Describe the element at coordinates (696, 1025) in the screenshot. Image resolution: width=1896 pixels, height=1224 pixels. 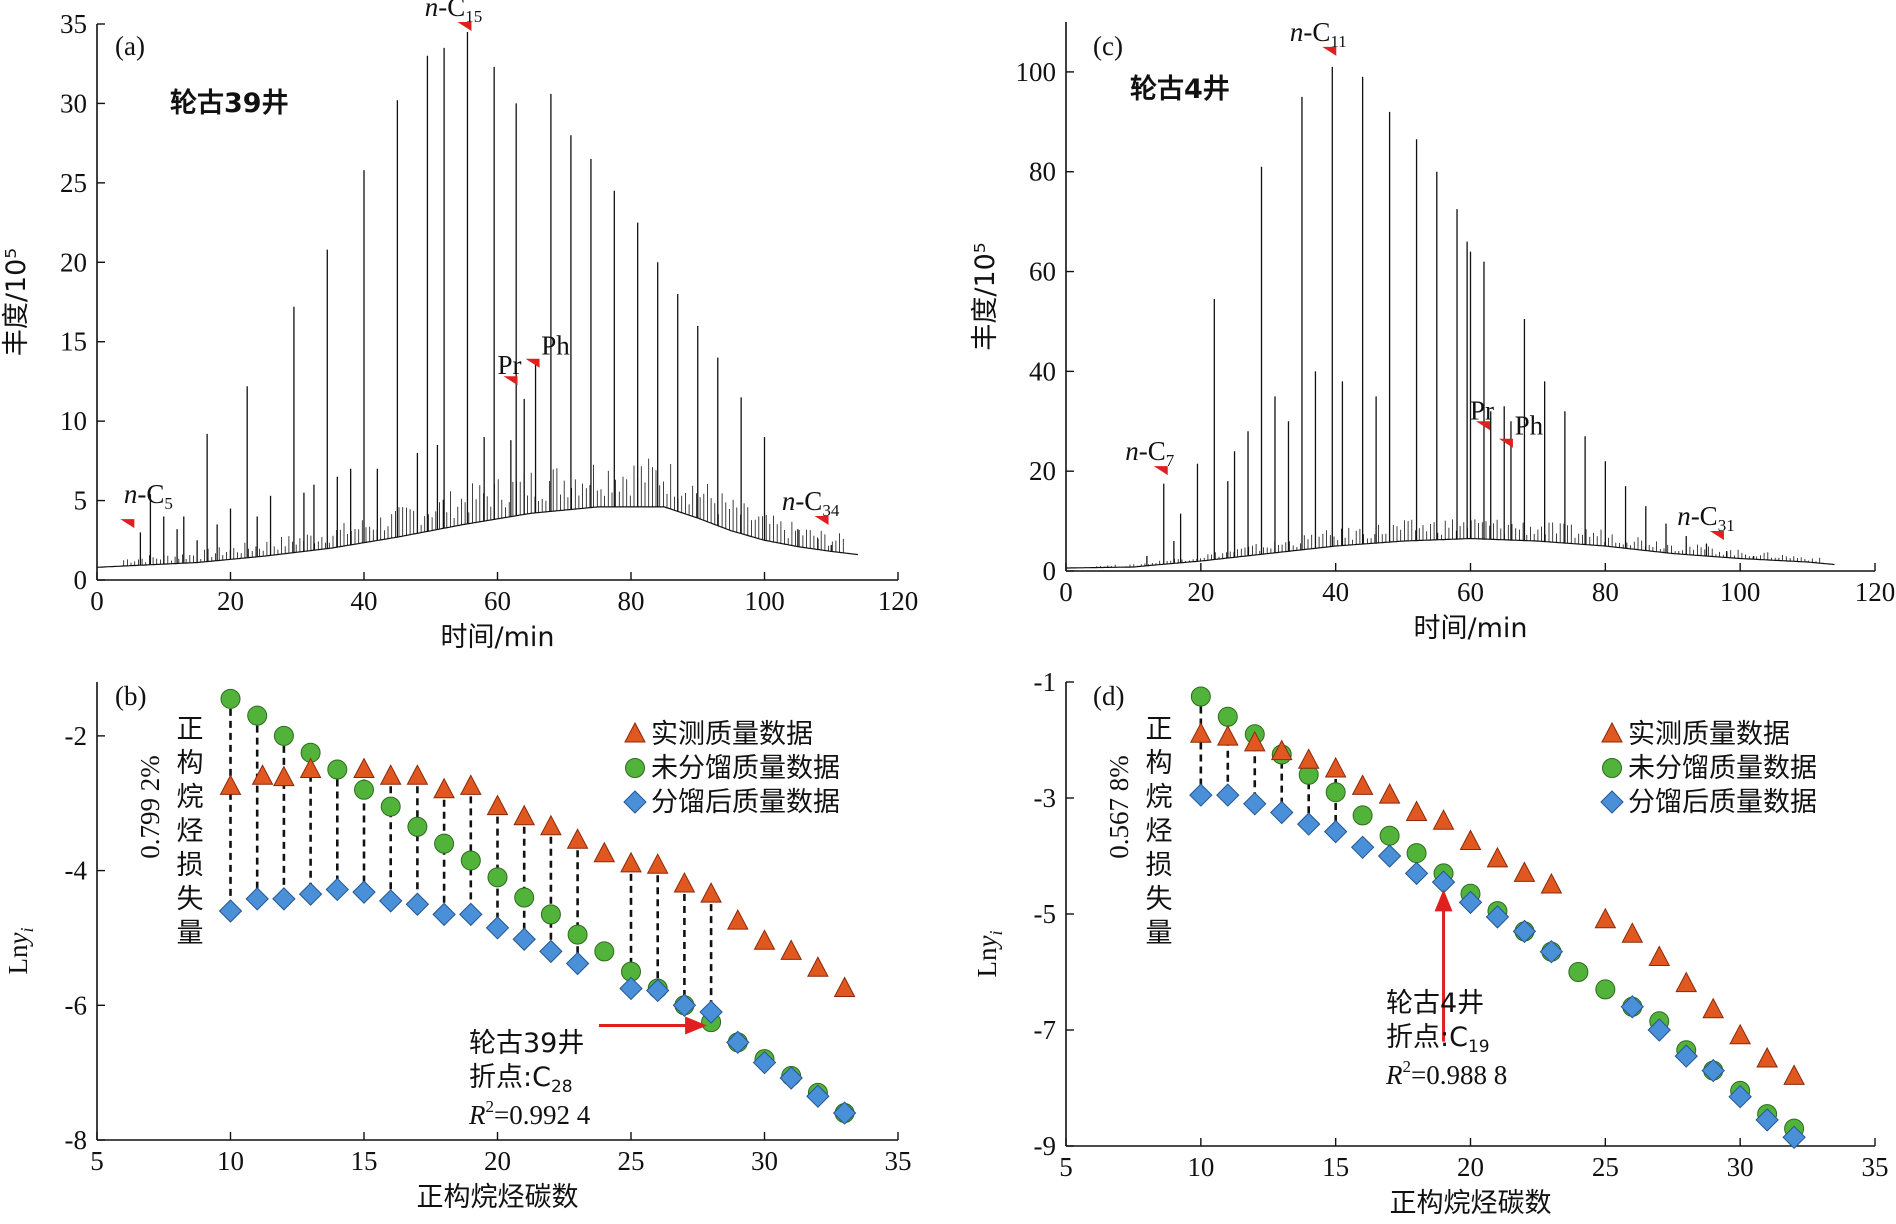
I see `breakpoint-arrowhead` at that location.